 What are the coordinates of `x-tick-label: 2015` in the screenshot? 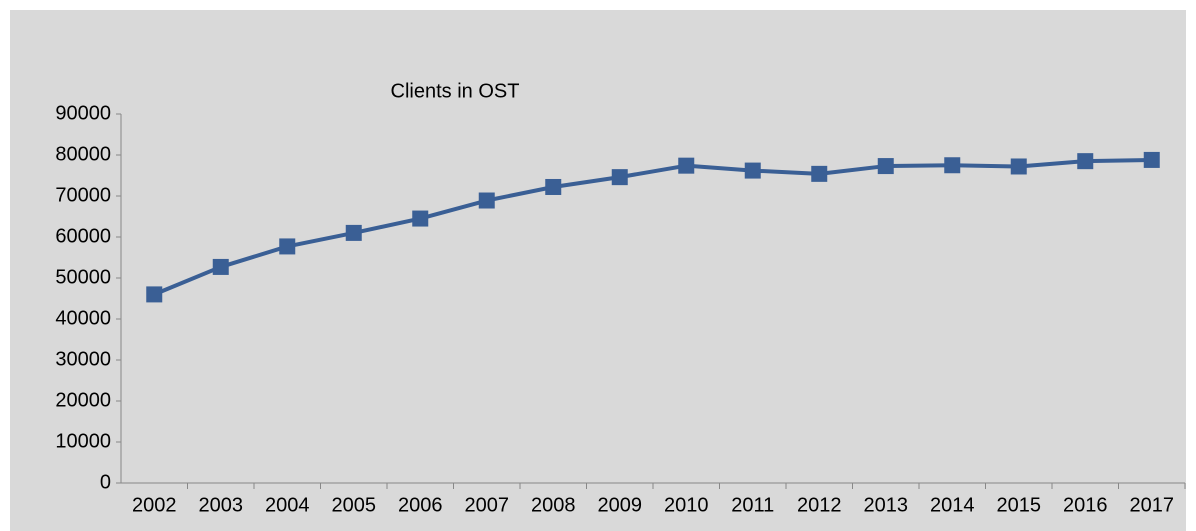 It's located at (1019, 505).